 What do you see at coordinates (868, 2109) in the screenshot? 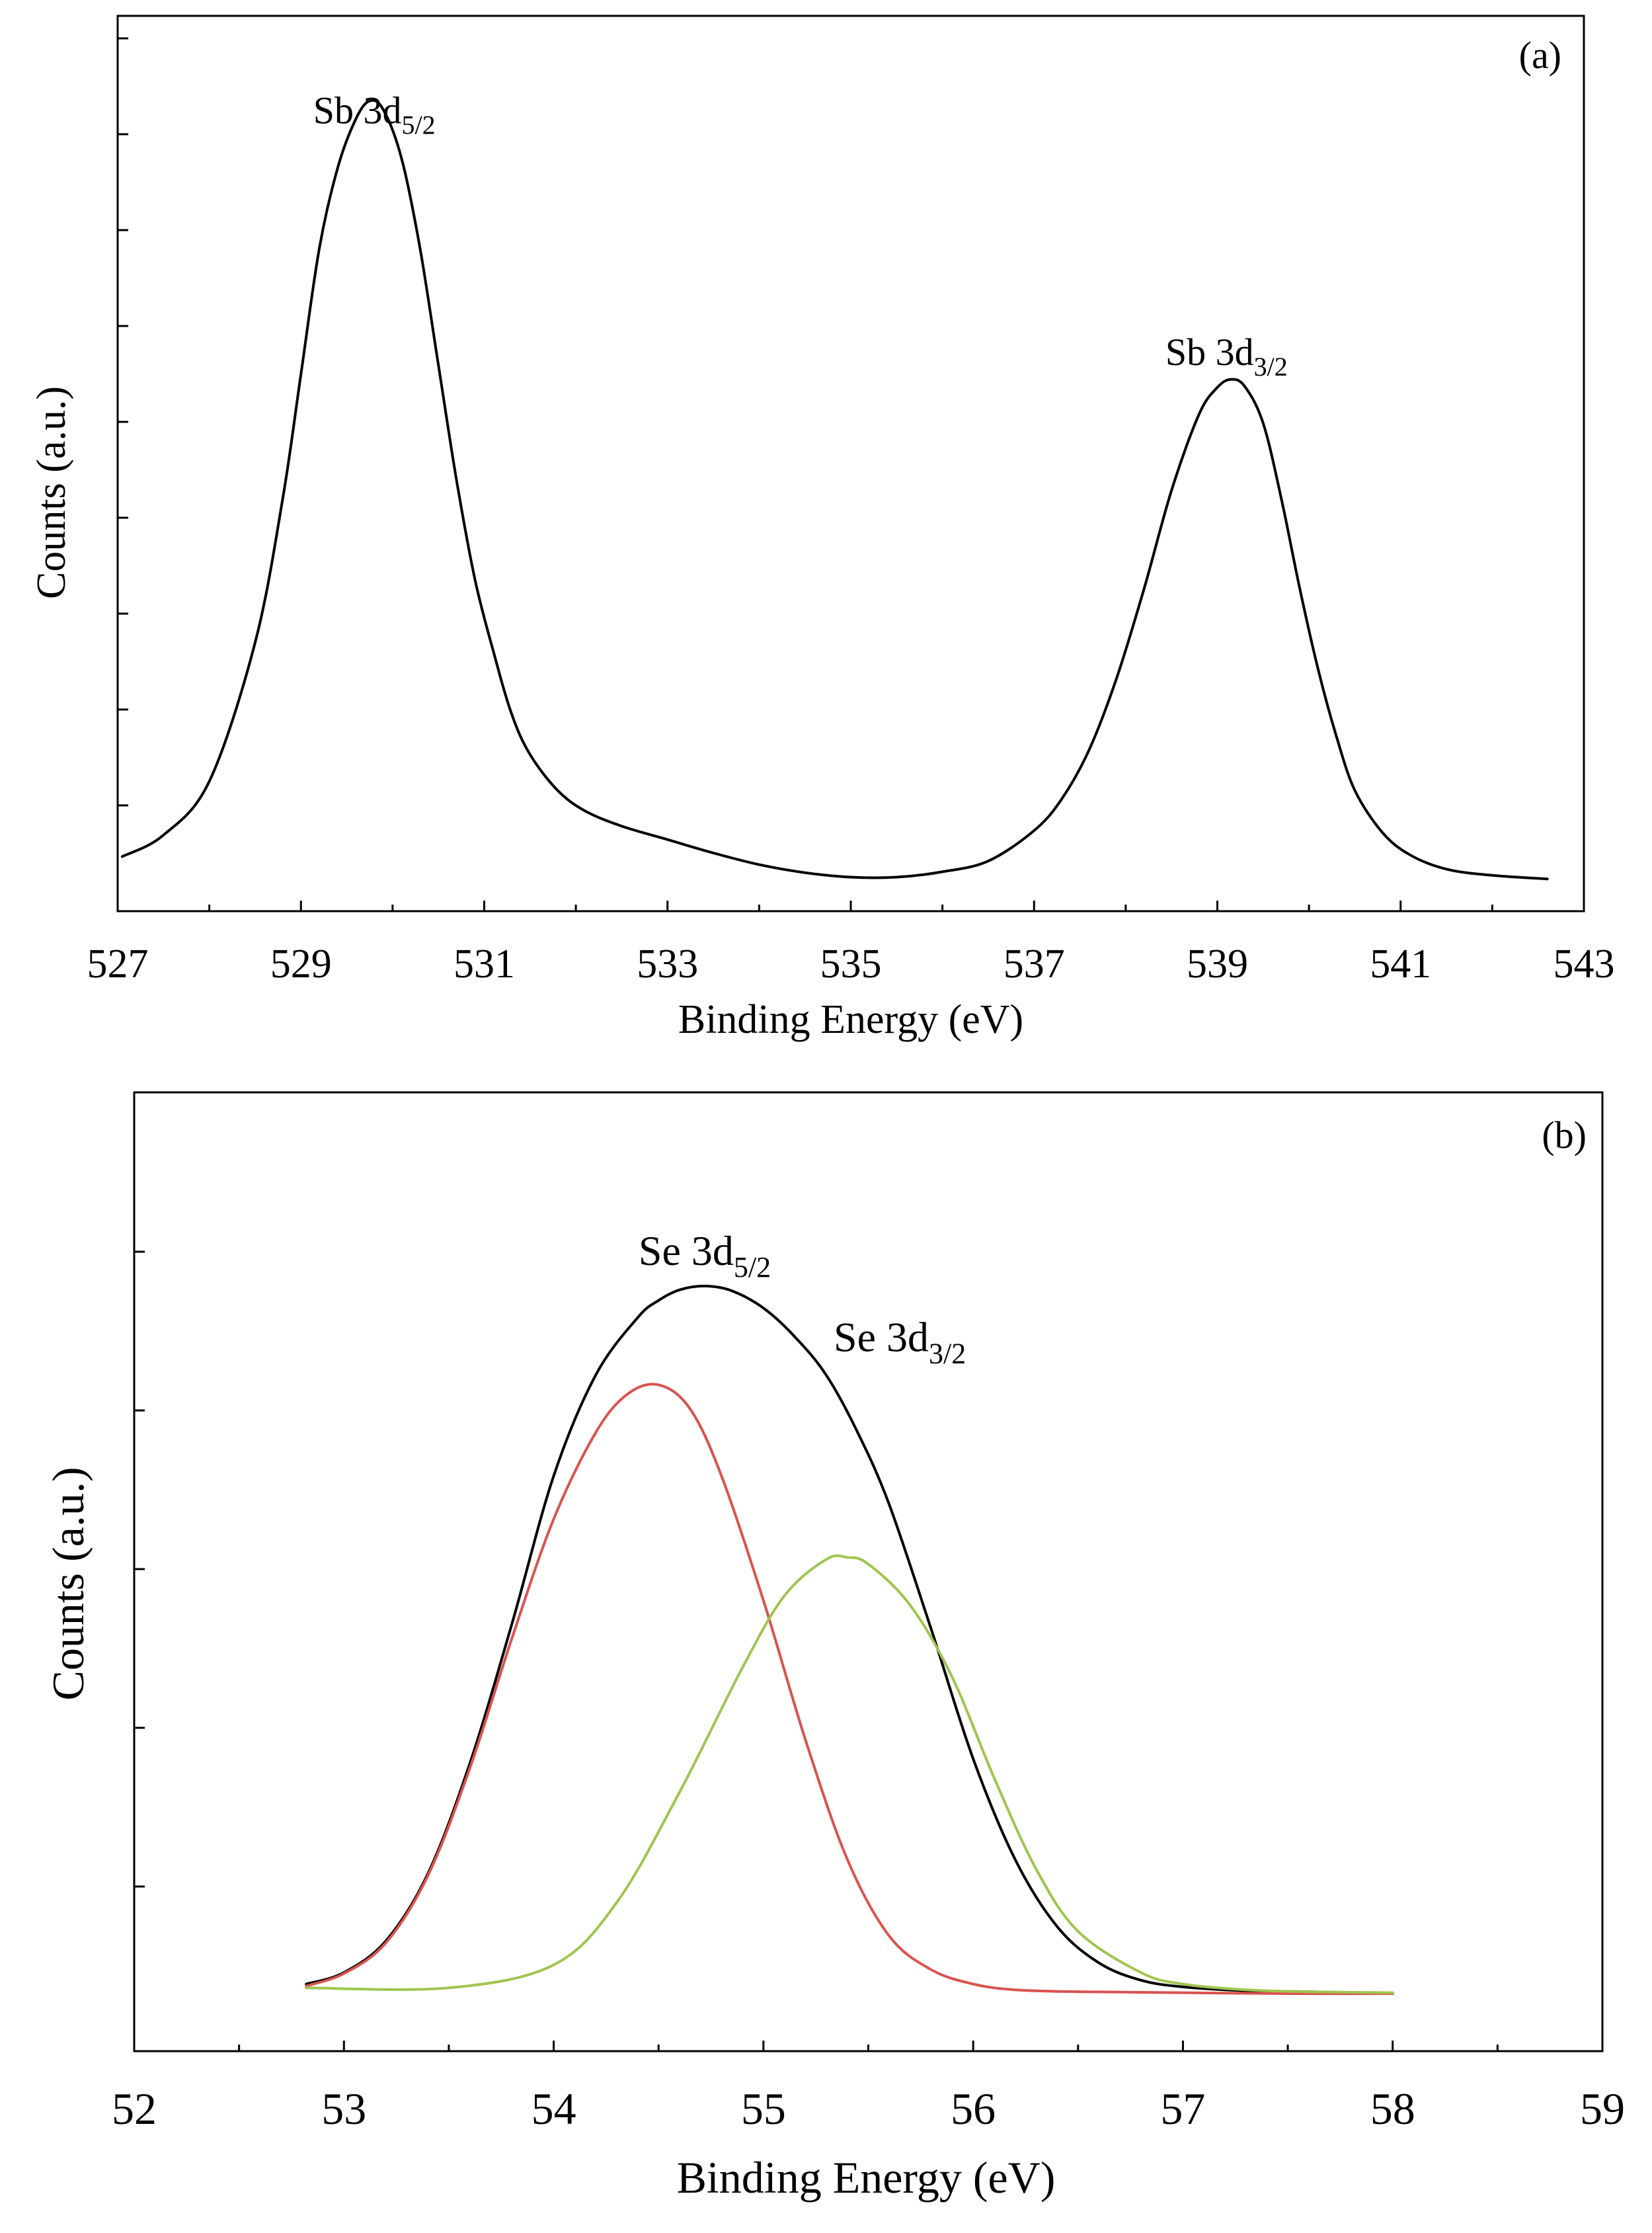
I see `panel-b-x-tick-labels: 52 53 54 55 56 57 58 59` at bounding box center [868, 2109].